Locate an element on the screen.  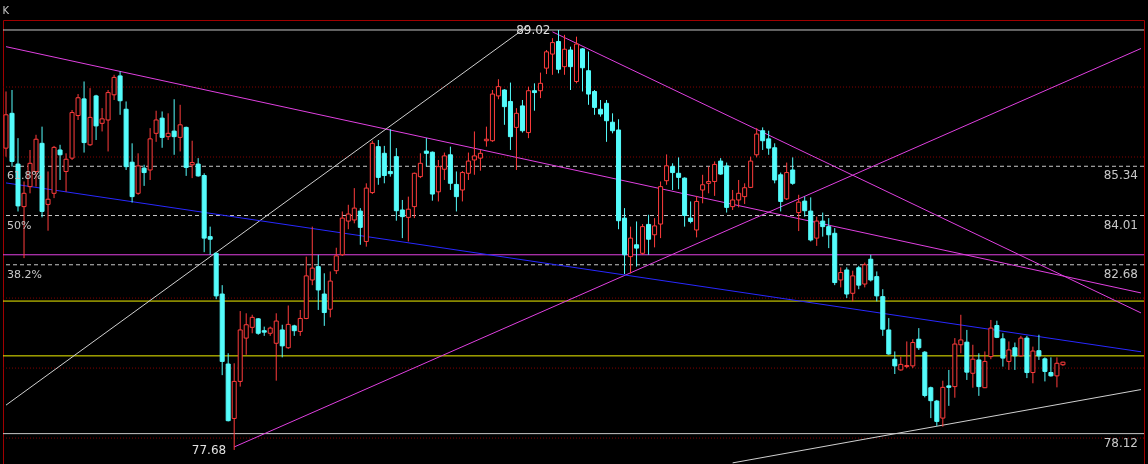
chart-title: K is located at coordinates (6, 10).